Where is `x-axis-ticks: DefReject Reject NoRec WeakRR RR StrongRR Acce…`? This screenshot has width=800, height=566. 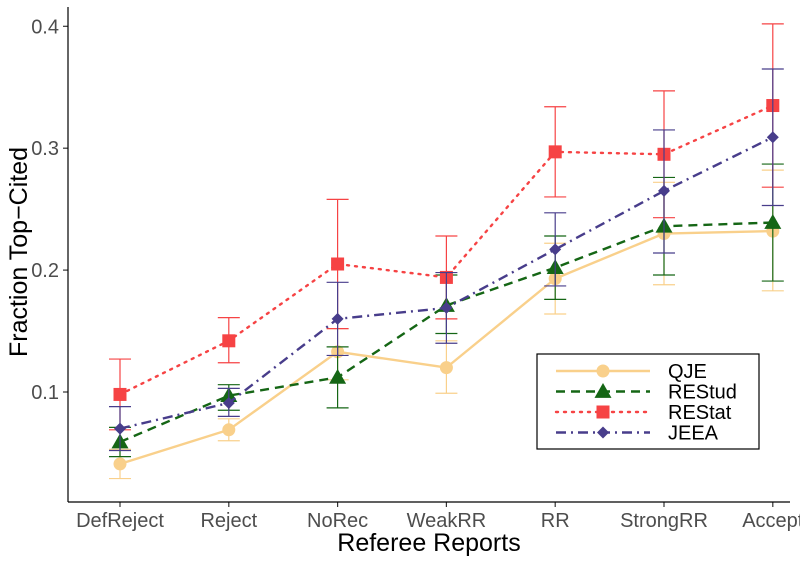
x-axis-ticks: DefReject Reject NoRec WeakRR RR StrongRR Acce… is located at coordinates (438, 517).